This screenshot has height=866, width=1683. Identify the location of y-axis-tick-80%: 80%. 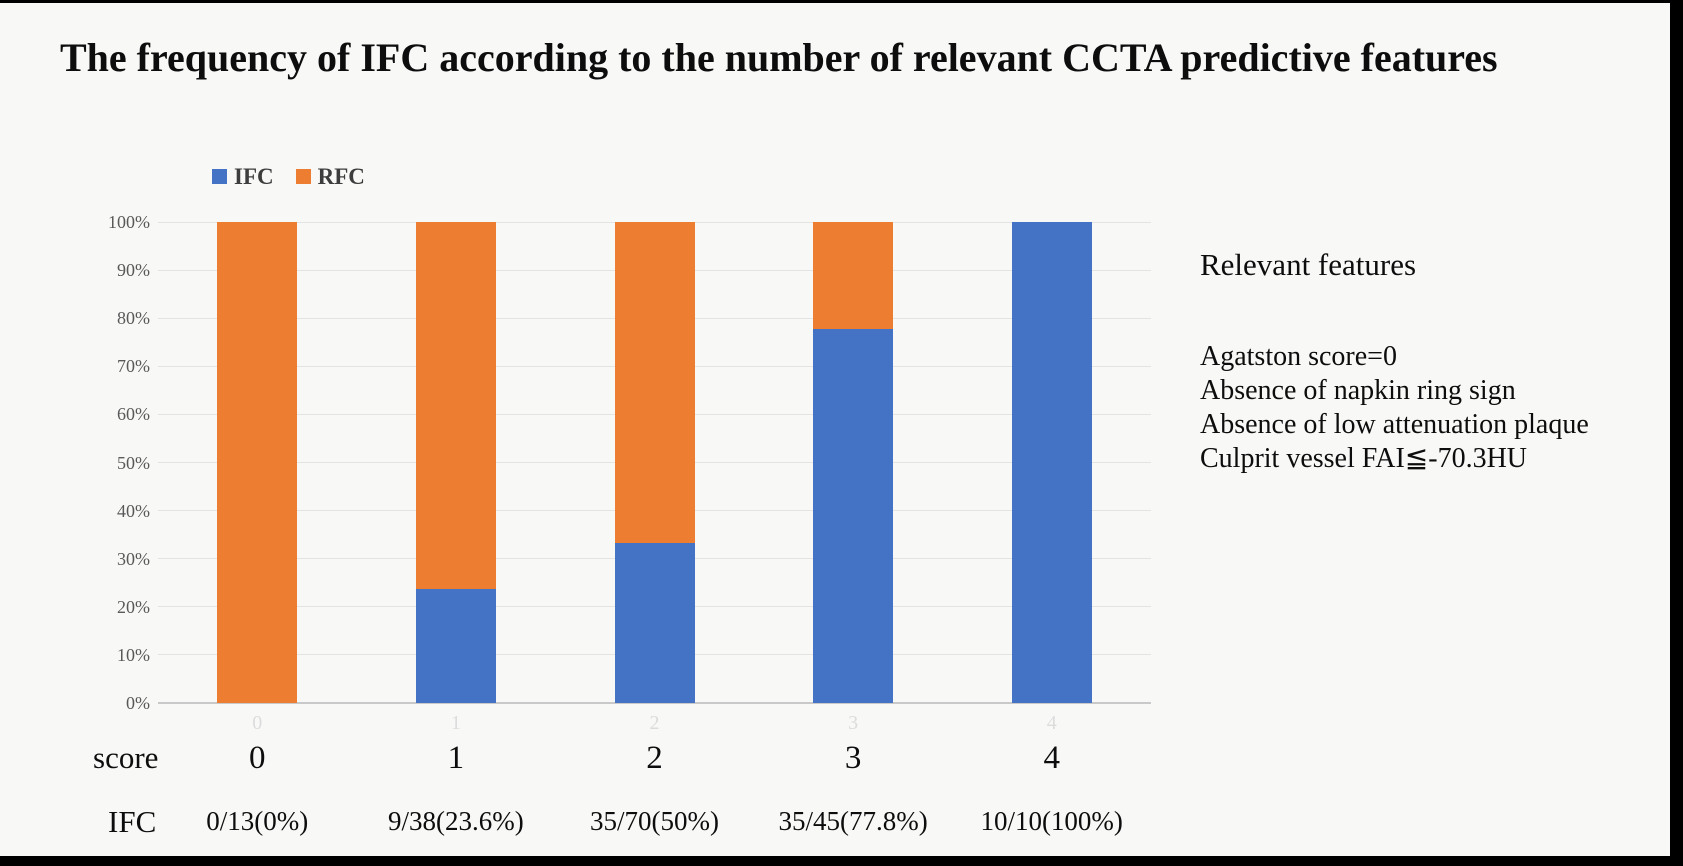
(133, 318).